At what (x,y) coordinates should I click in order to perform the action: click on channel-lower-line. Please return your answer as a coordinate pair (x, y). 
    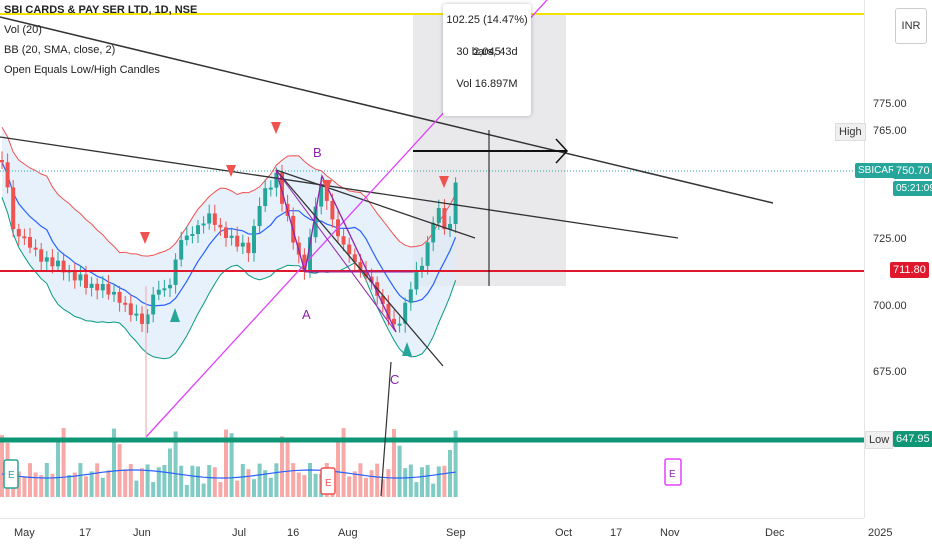
    Looking at the image, I should click on (359, 268).